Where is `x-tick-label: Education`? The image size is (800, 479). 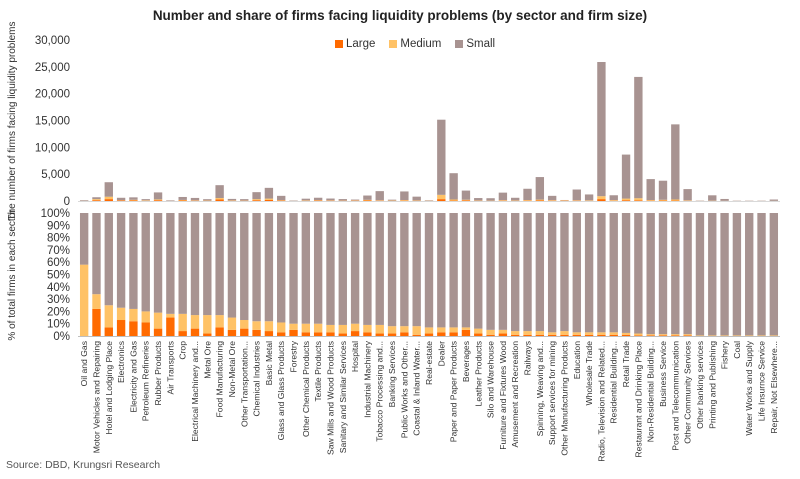 x-tick-label: Education is located at coordinates (577, 360).